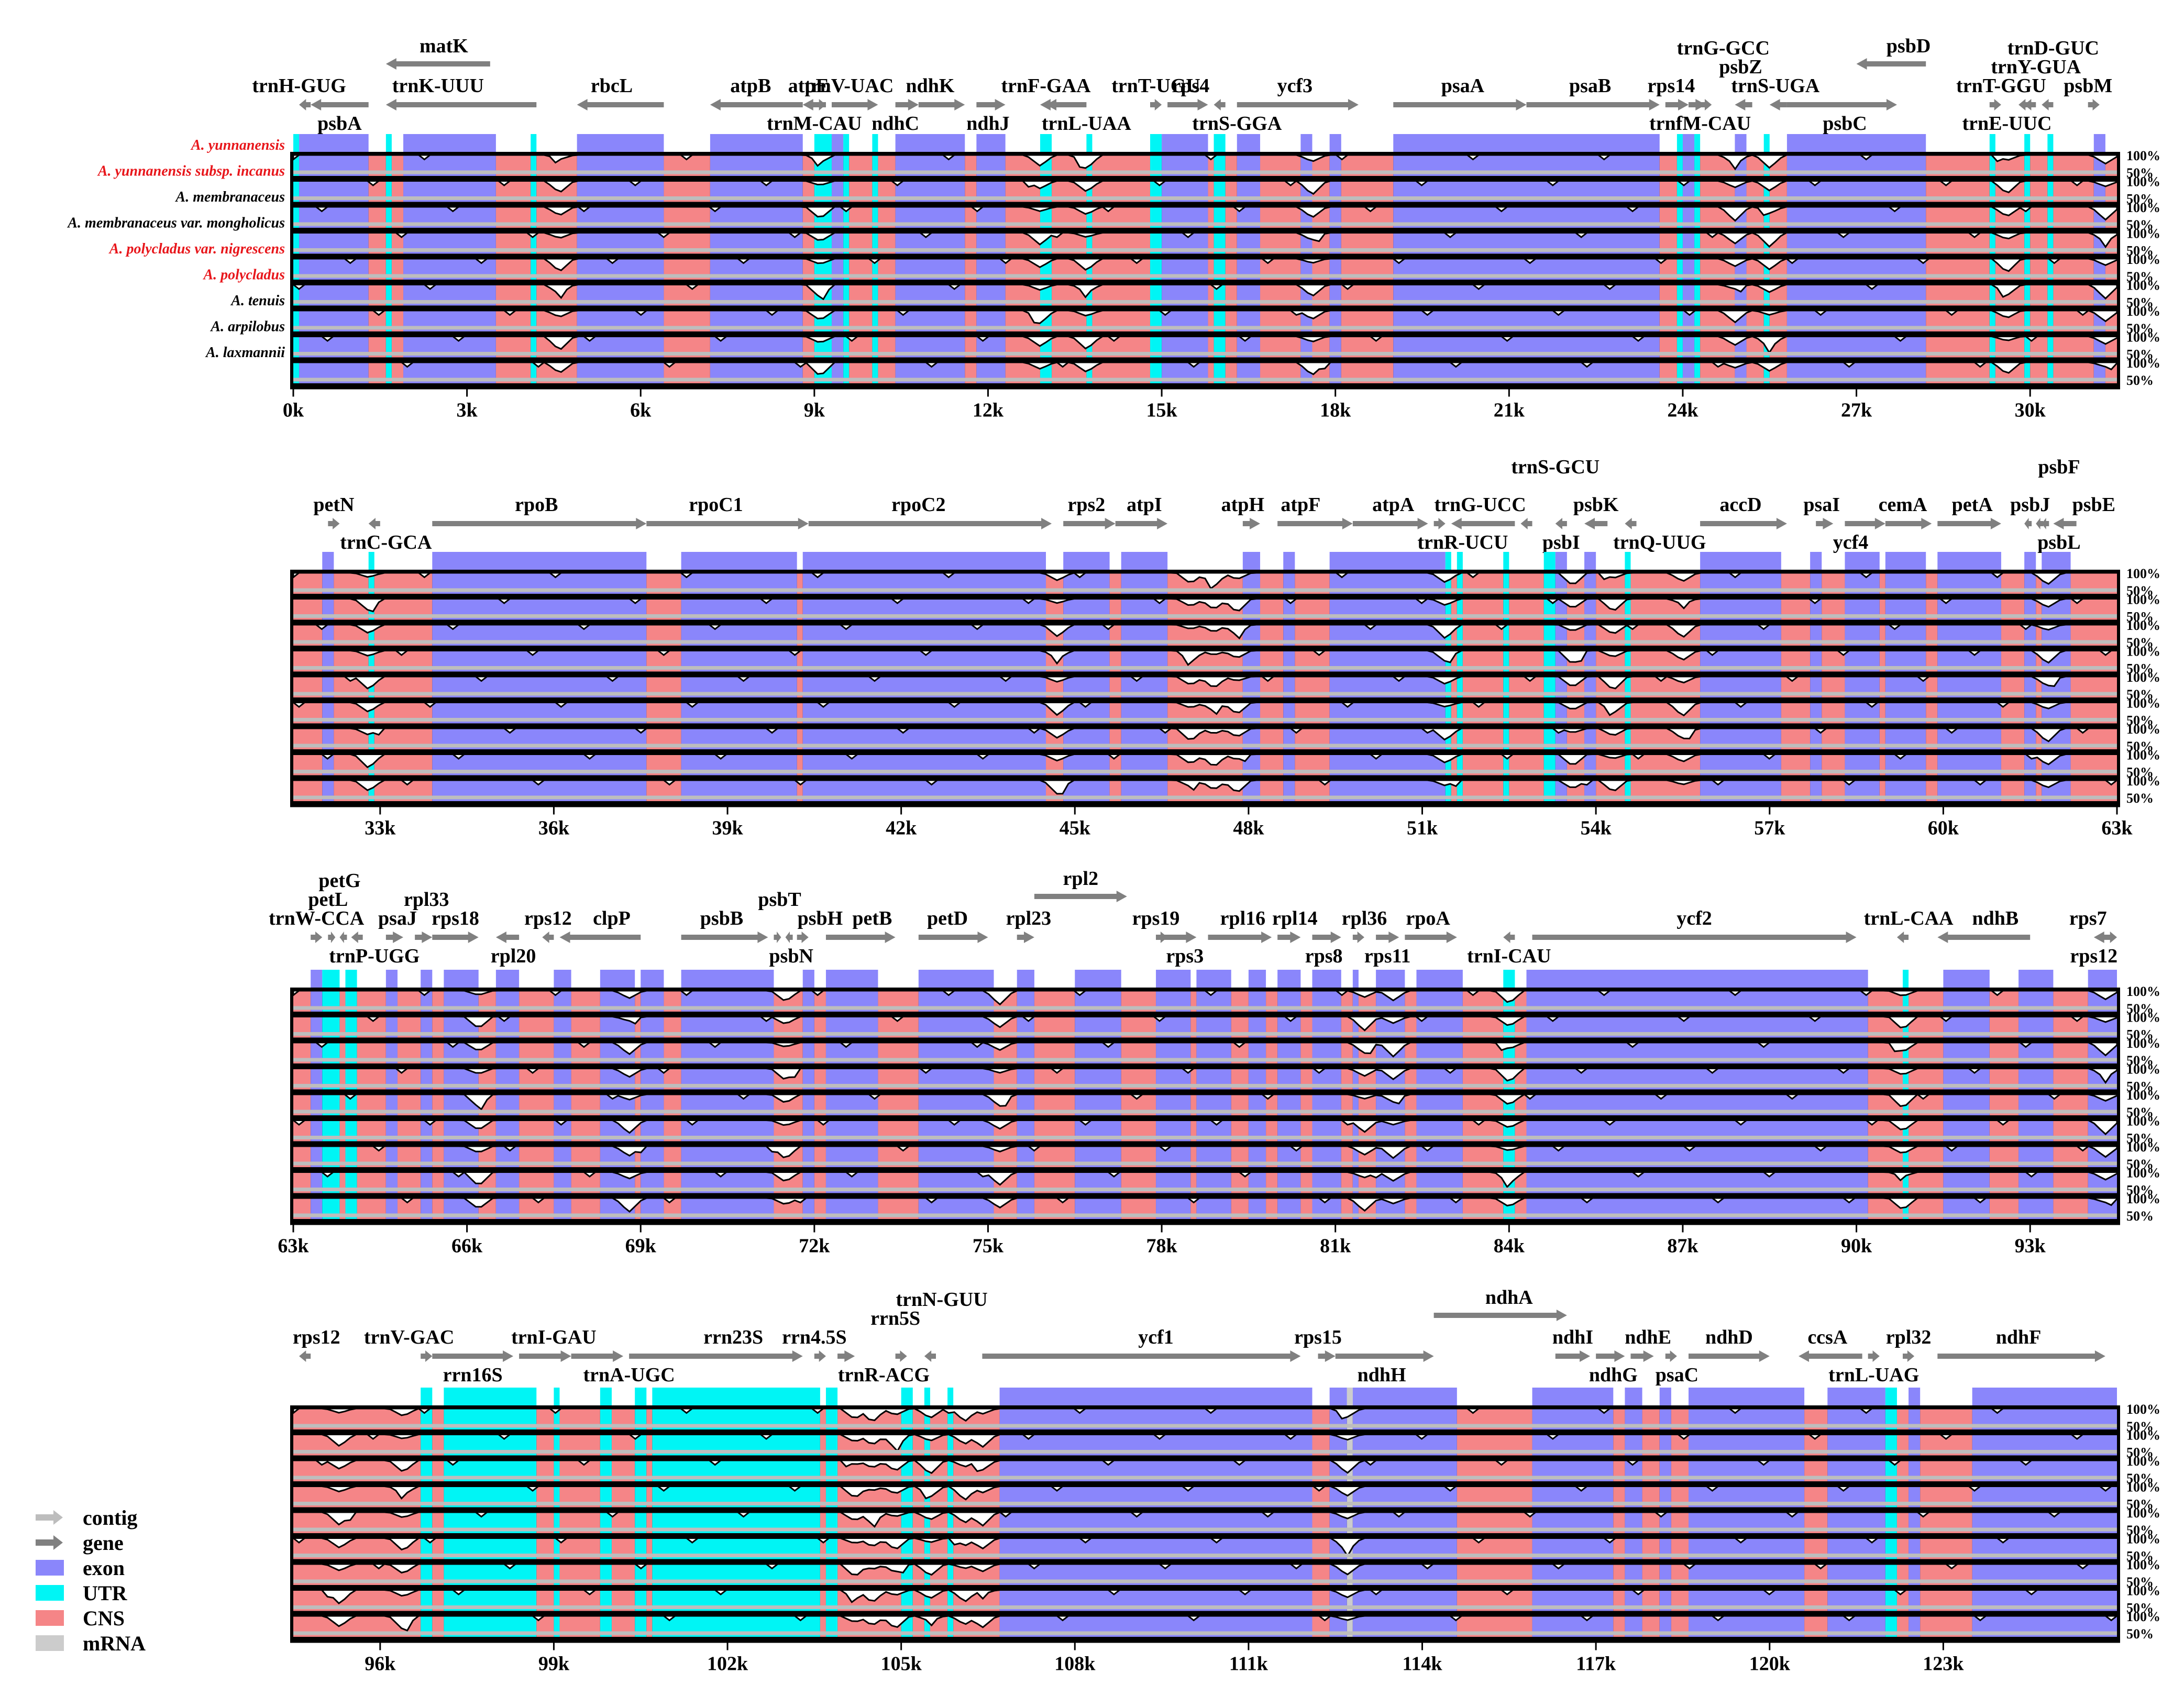 This screenshot has width=2184, height=1696. I want to click on axis-tick-label: 111k, so click(1249, 1664).